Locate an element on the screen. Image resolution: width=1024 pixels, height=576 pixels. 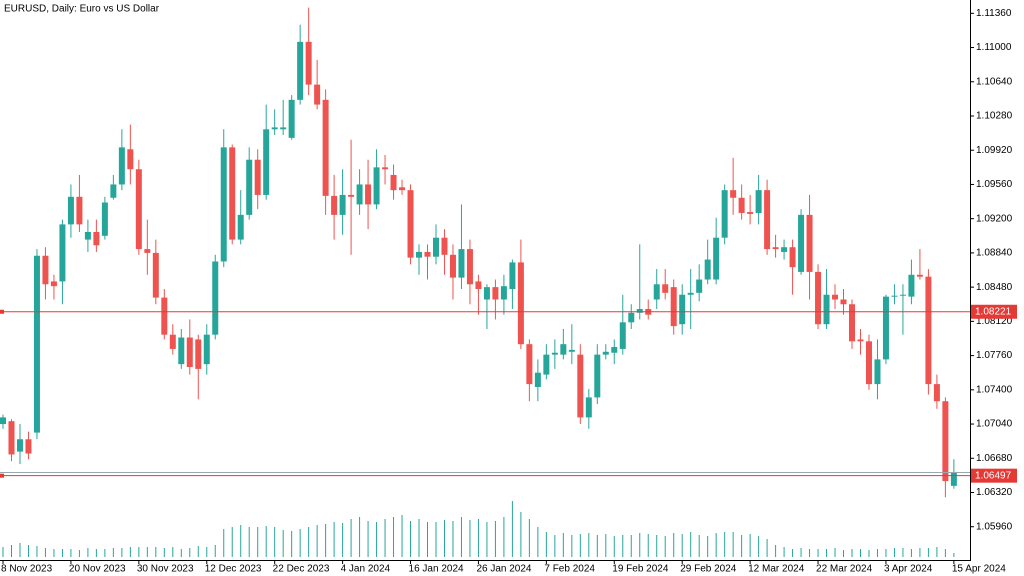
price-label: 1.06497 is located at coordinates (993, 475).